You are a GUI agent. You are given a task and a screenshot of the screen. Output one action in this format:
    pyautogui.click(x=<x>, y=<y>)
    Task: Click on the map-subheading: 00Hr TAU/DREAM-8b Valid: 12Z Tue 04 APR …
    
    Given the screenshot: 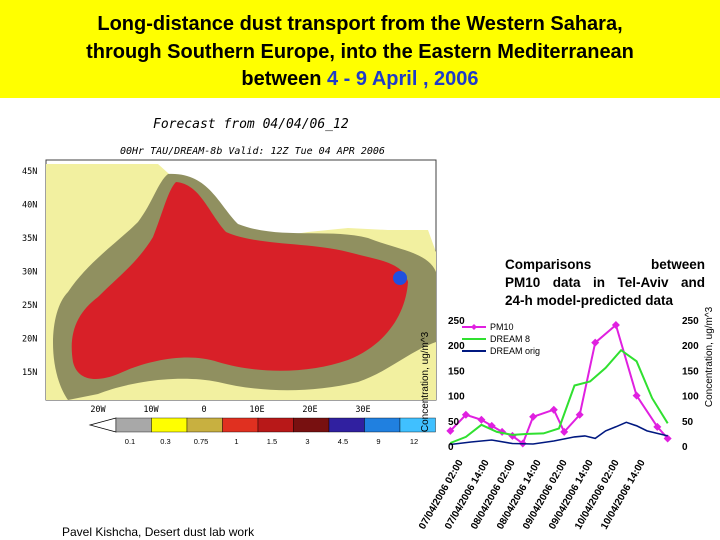 What is the action you would take?
    pyautogui.click(x=252, y=151)
    